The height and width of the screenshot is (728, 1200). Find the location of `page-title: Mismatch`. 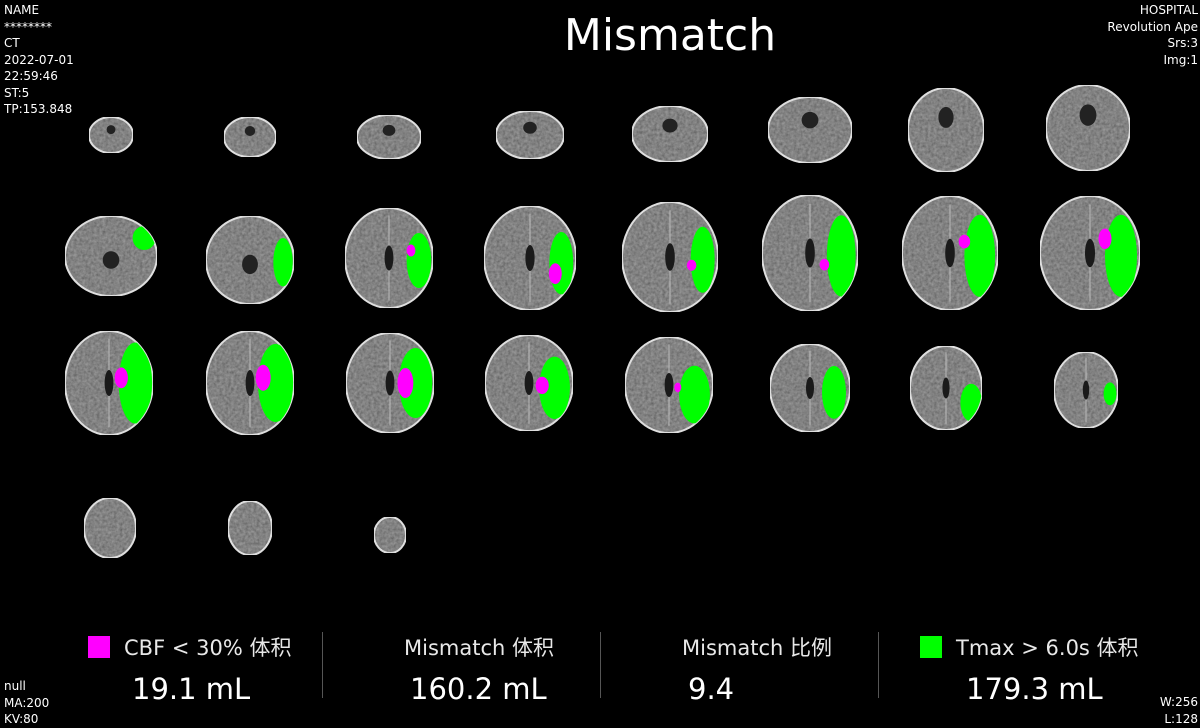

page-title: Mismatch is located at coordinates (670, 35).